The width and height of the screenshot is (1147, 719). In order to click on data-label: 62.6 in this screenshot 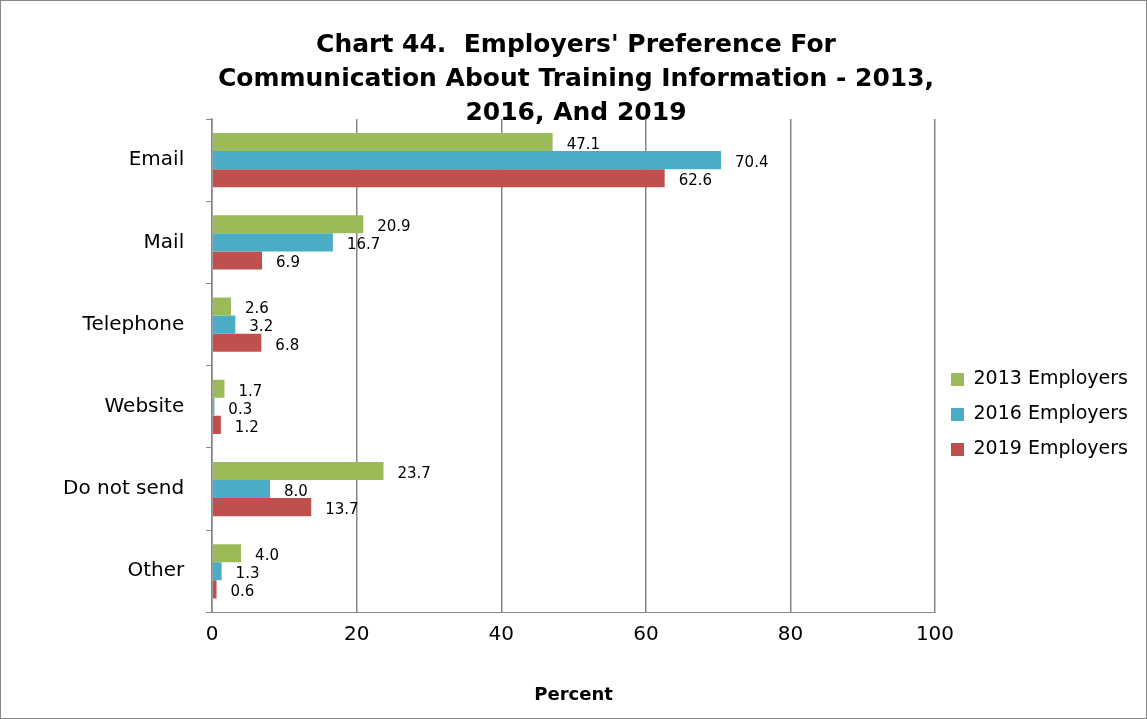, I will do `click(695, 180)`.